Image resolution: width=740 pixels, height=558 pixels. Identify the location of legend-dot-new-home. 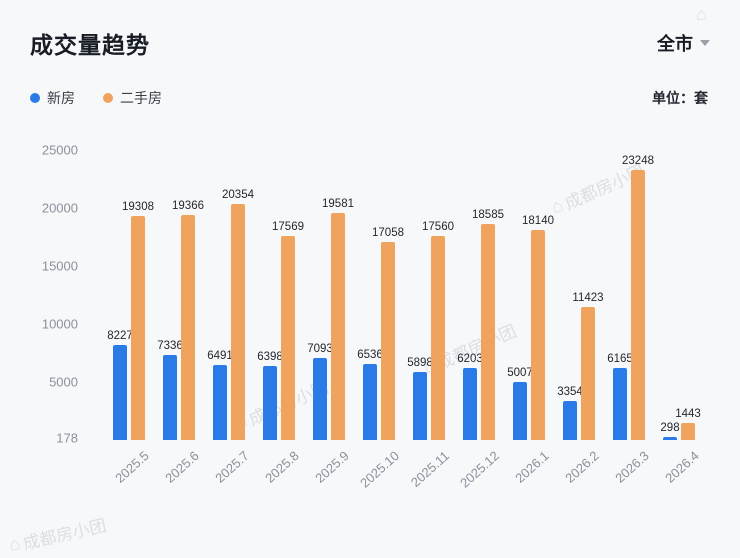
(35, 98).